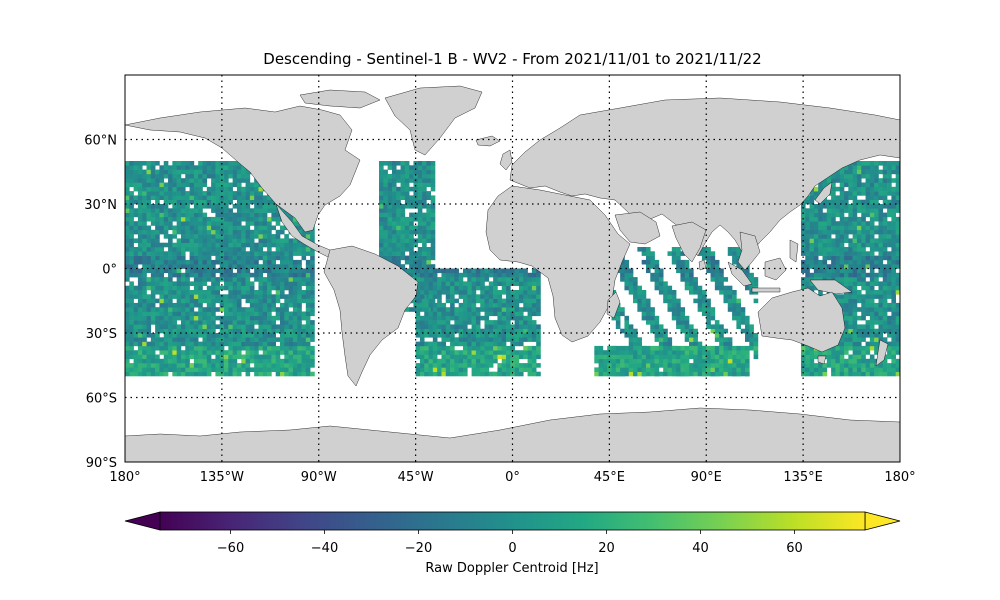 Image resolution: width=1000 pixels, height=600 pixels. What do you see at coordinates (510, 543) in the screenshot?
I see `colorbar-ticks: −60 −40 −20 0 20 40 60` at bounding box center [510, 543].